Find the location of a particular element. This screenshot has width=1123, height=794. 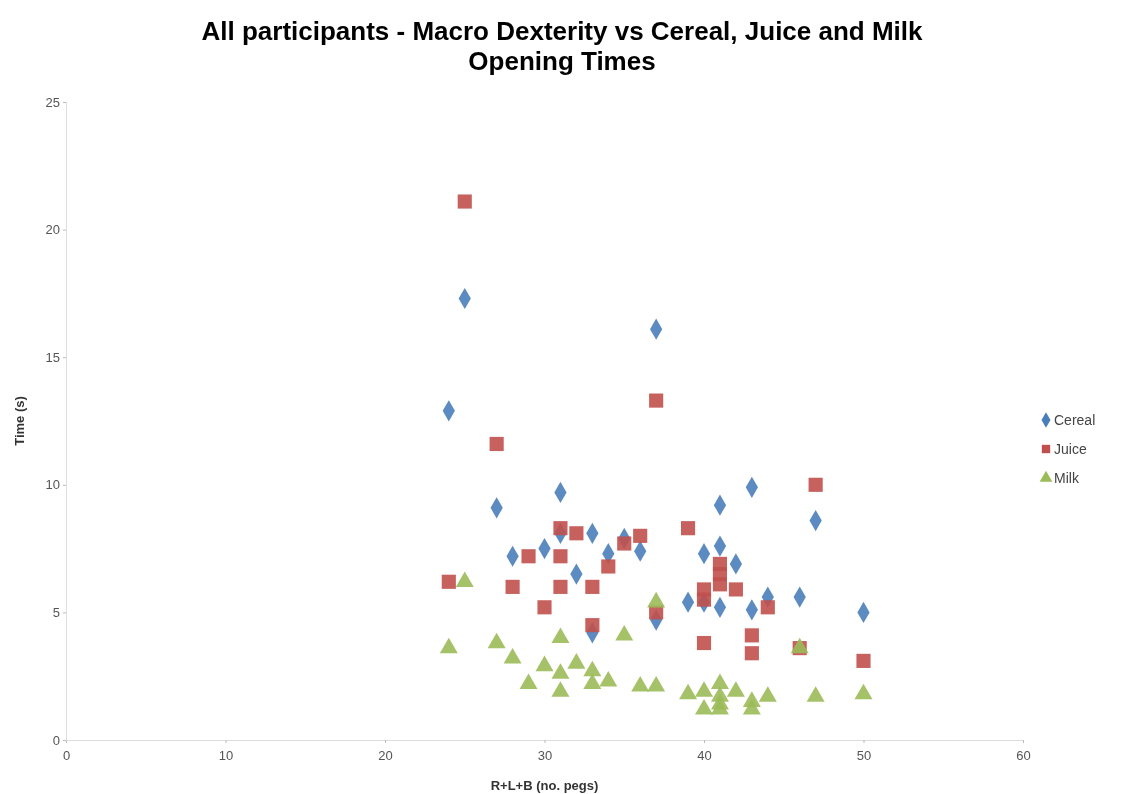

y-tick-label: 15 is located at coordinates (52, 357).